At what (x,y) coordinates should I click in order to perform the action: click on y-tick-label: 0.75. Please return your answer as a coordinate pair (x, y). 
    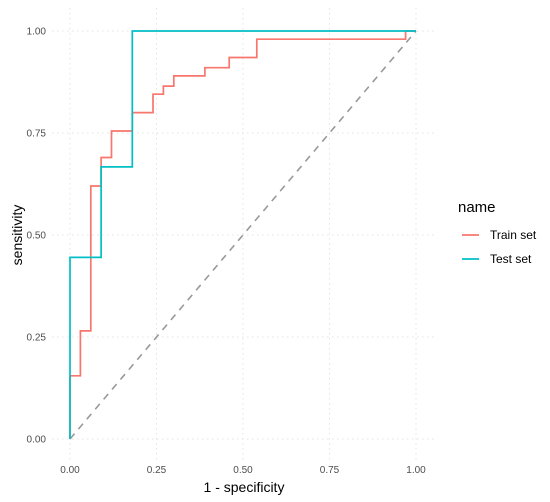
    Looking at the image, I should click on (37, 134).